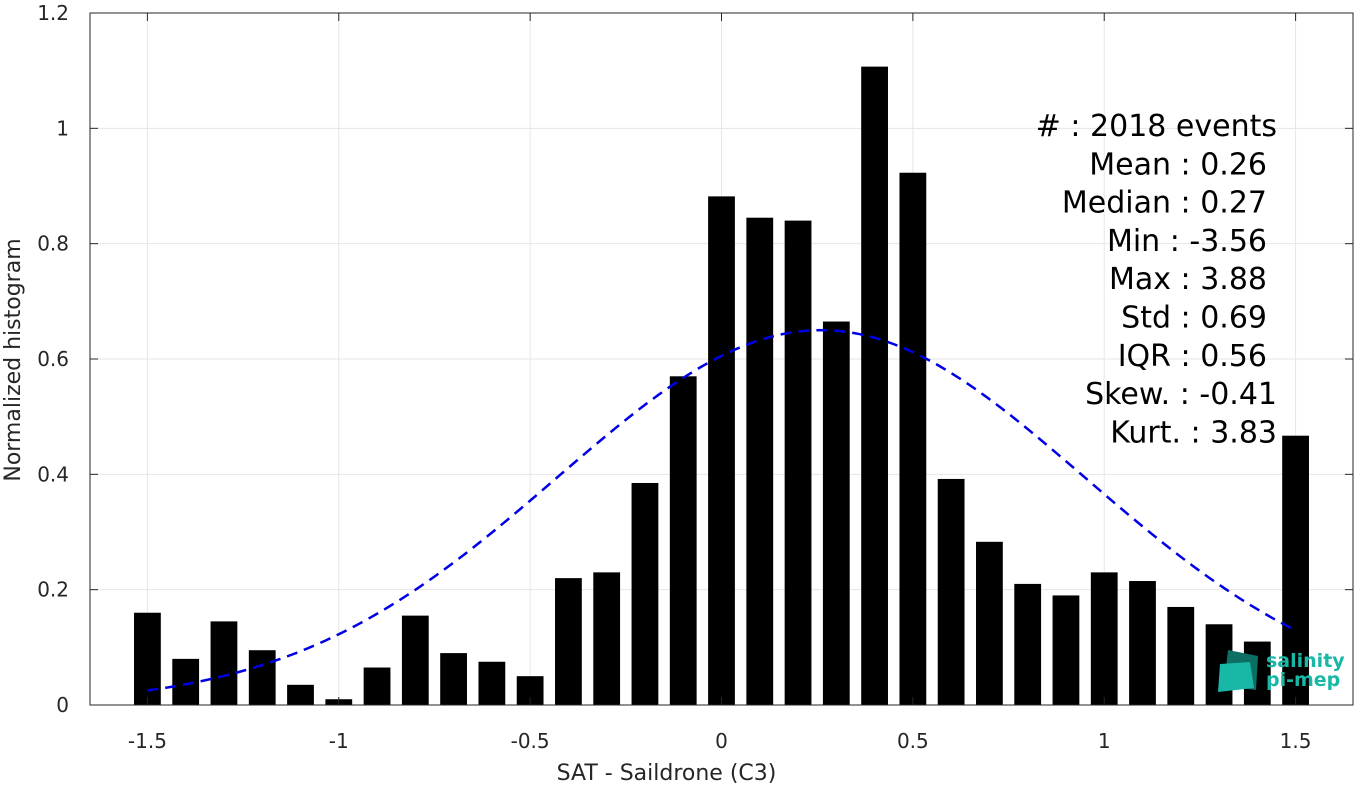 The width and height of the screenshot is (1367, 785). I want to click on x-tick-label: 1.5, so click(1296, 741).